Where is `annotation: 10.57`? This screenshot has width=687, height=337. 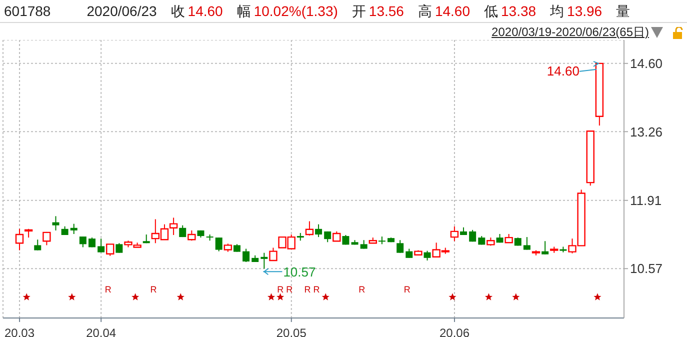
annotation: 10.57 is located at coordinates (299, 272).